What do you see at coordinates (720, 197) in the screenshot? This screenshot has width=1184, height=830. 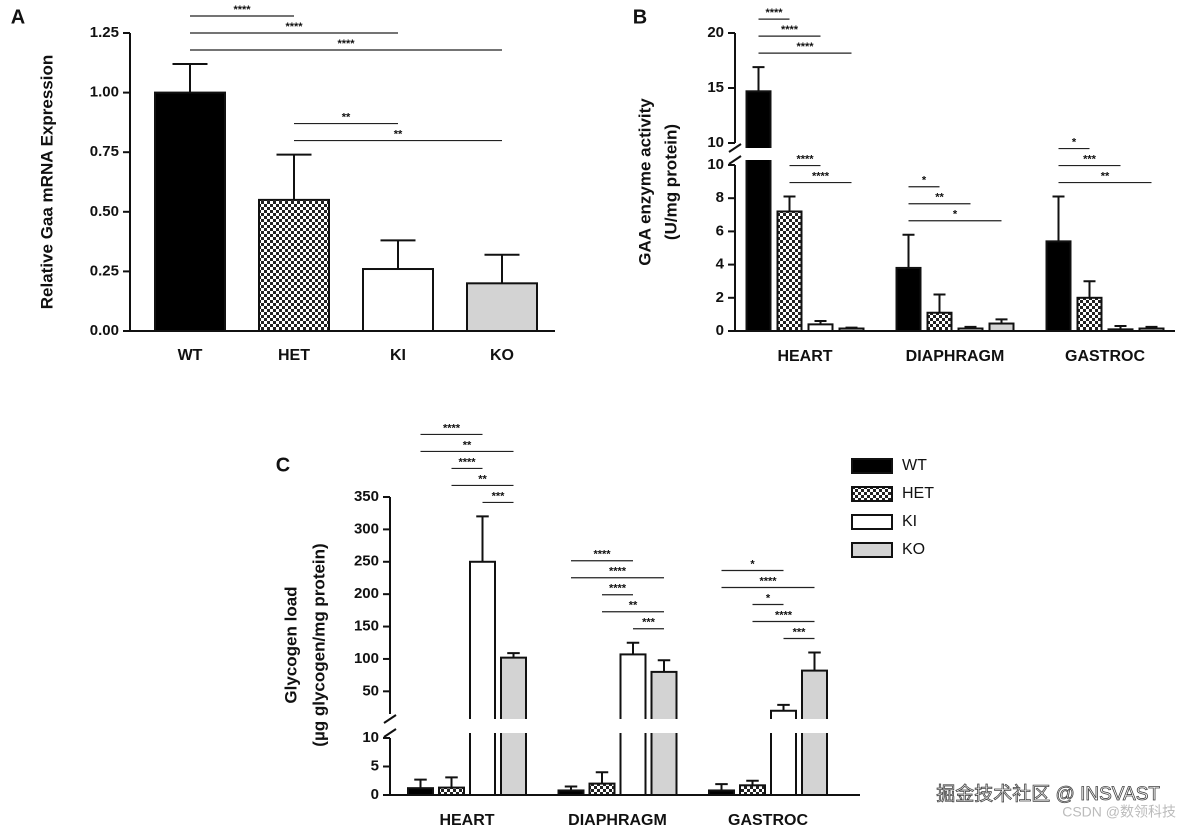 I see `y-tick-label: 8` at bounding box center [720, 197].